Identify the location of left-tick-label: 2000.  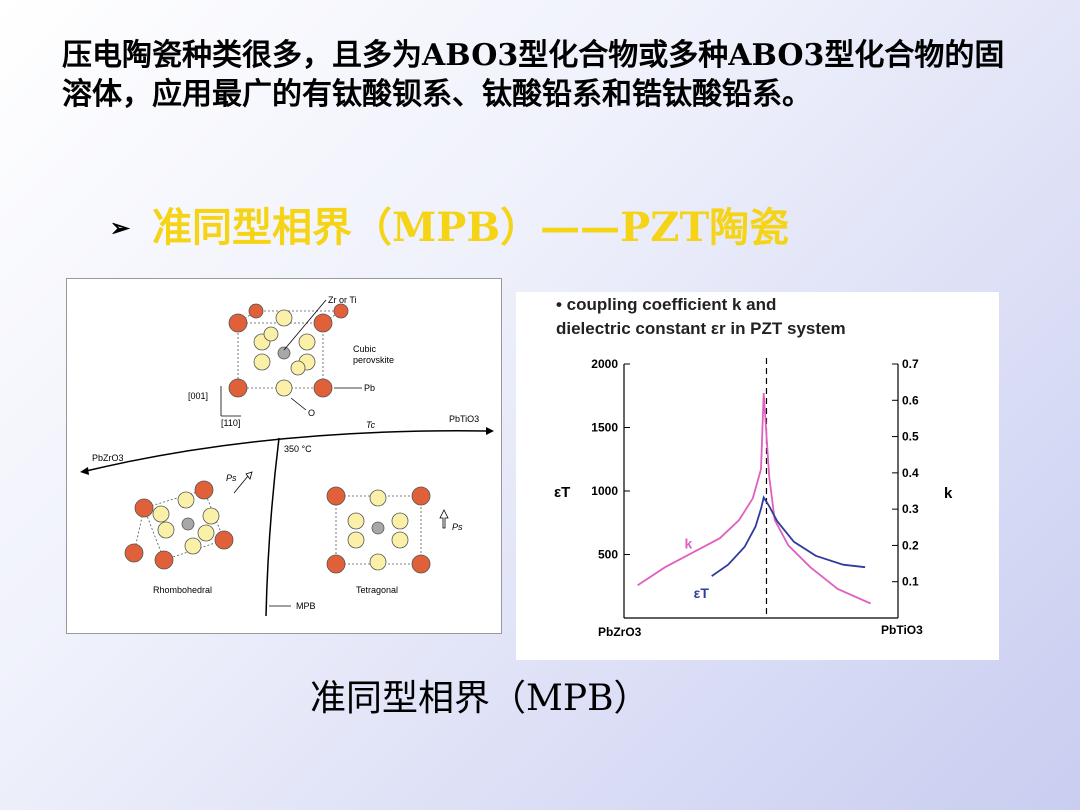
(604, 364).